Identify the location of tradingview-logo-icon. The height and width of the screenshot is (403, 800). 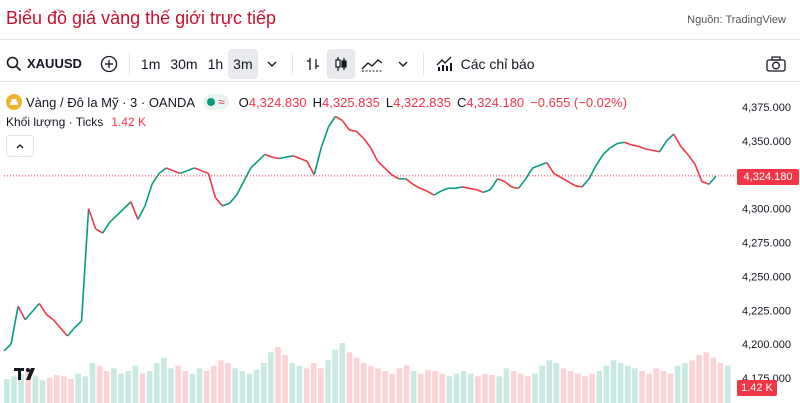
(24, 374).